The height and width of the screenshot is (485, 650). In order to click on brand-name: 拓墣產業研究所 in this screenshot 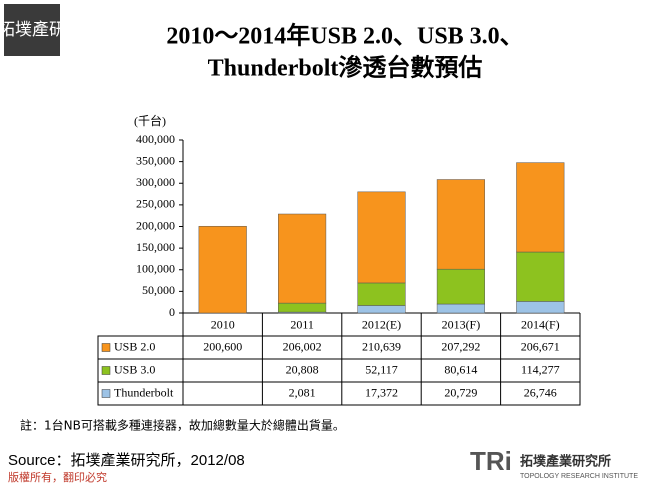, I will do `click(565, 462)`.